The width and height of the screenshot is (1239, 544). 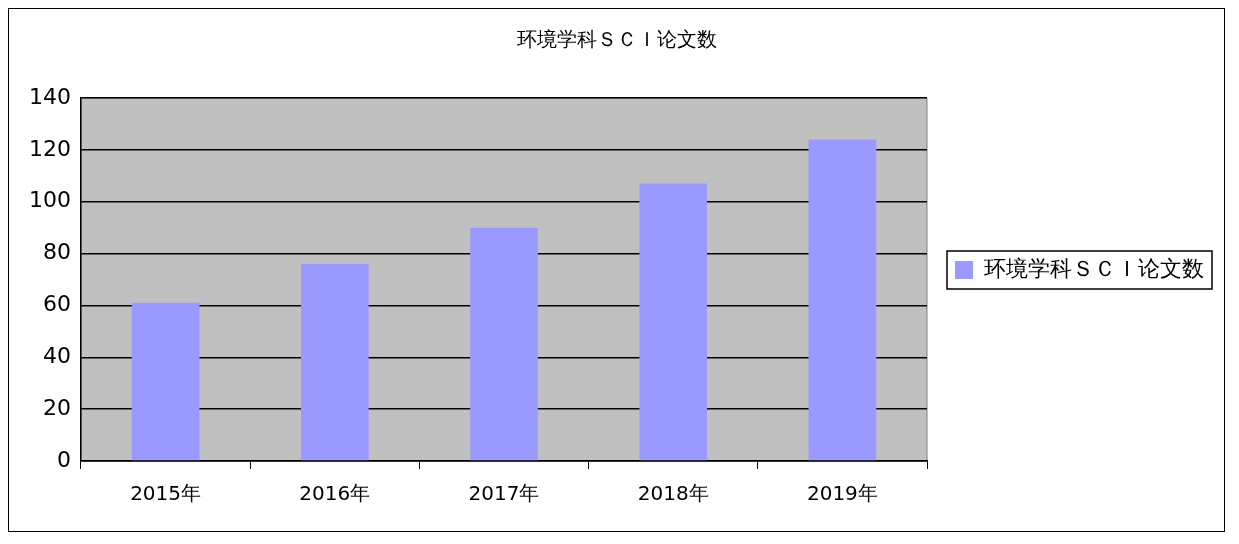 I want to click on x-tick-label: 2015年, so click(x=166, y=493).